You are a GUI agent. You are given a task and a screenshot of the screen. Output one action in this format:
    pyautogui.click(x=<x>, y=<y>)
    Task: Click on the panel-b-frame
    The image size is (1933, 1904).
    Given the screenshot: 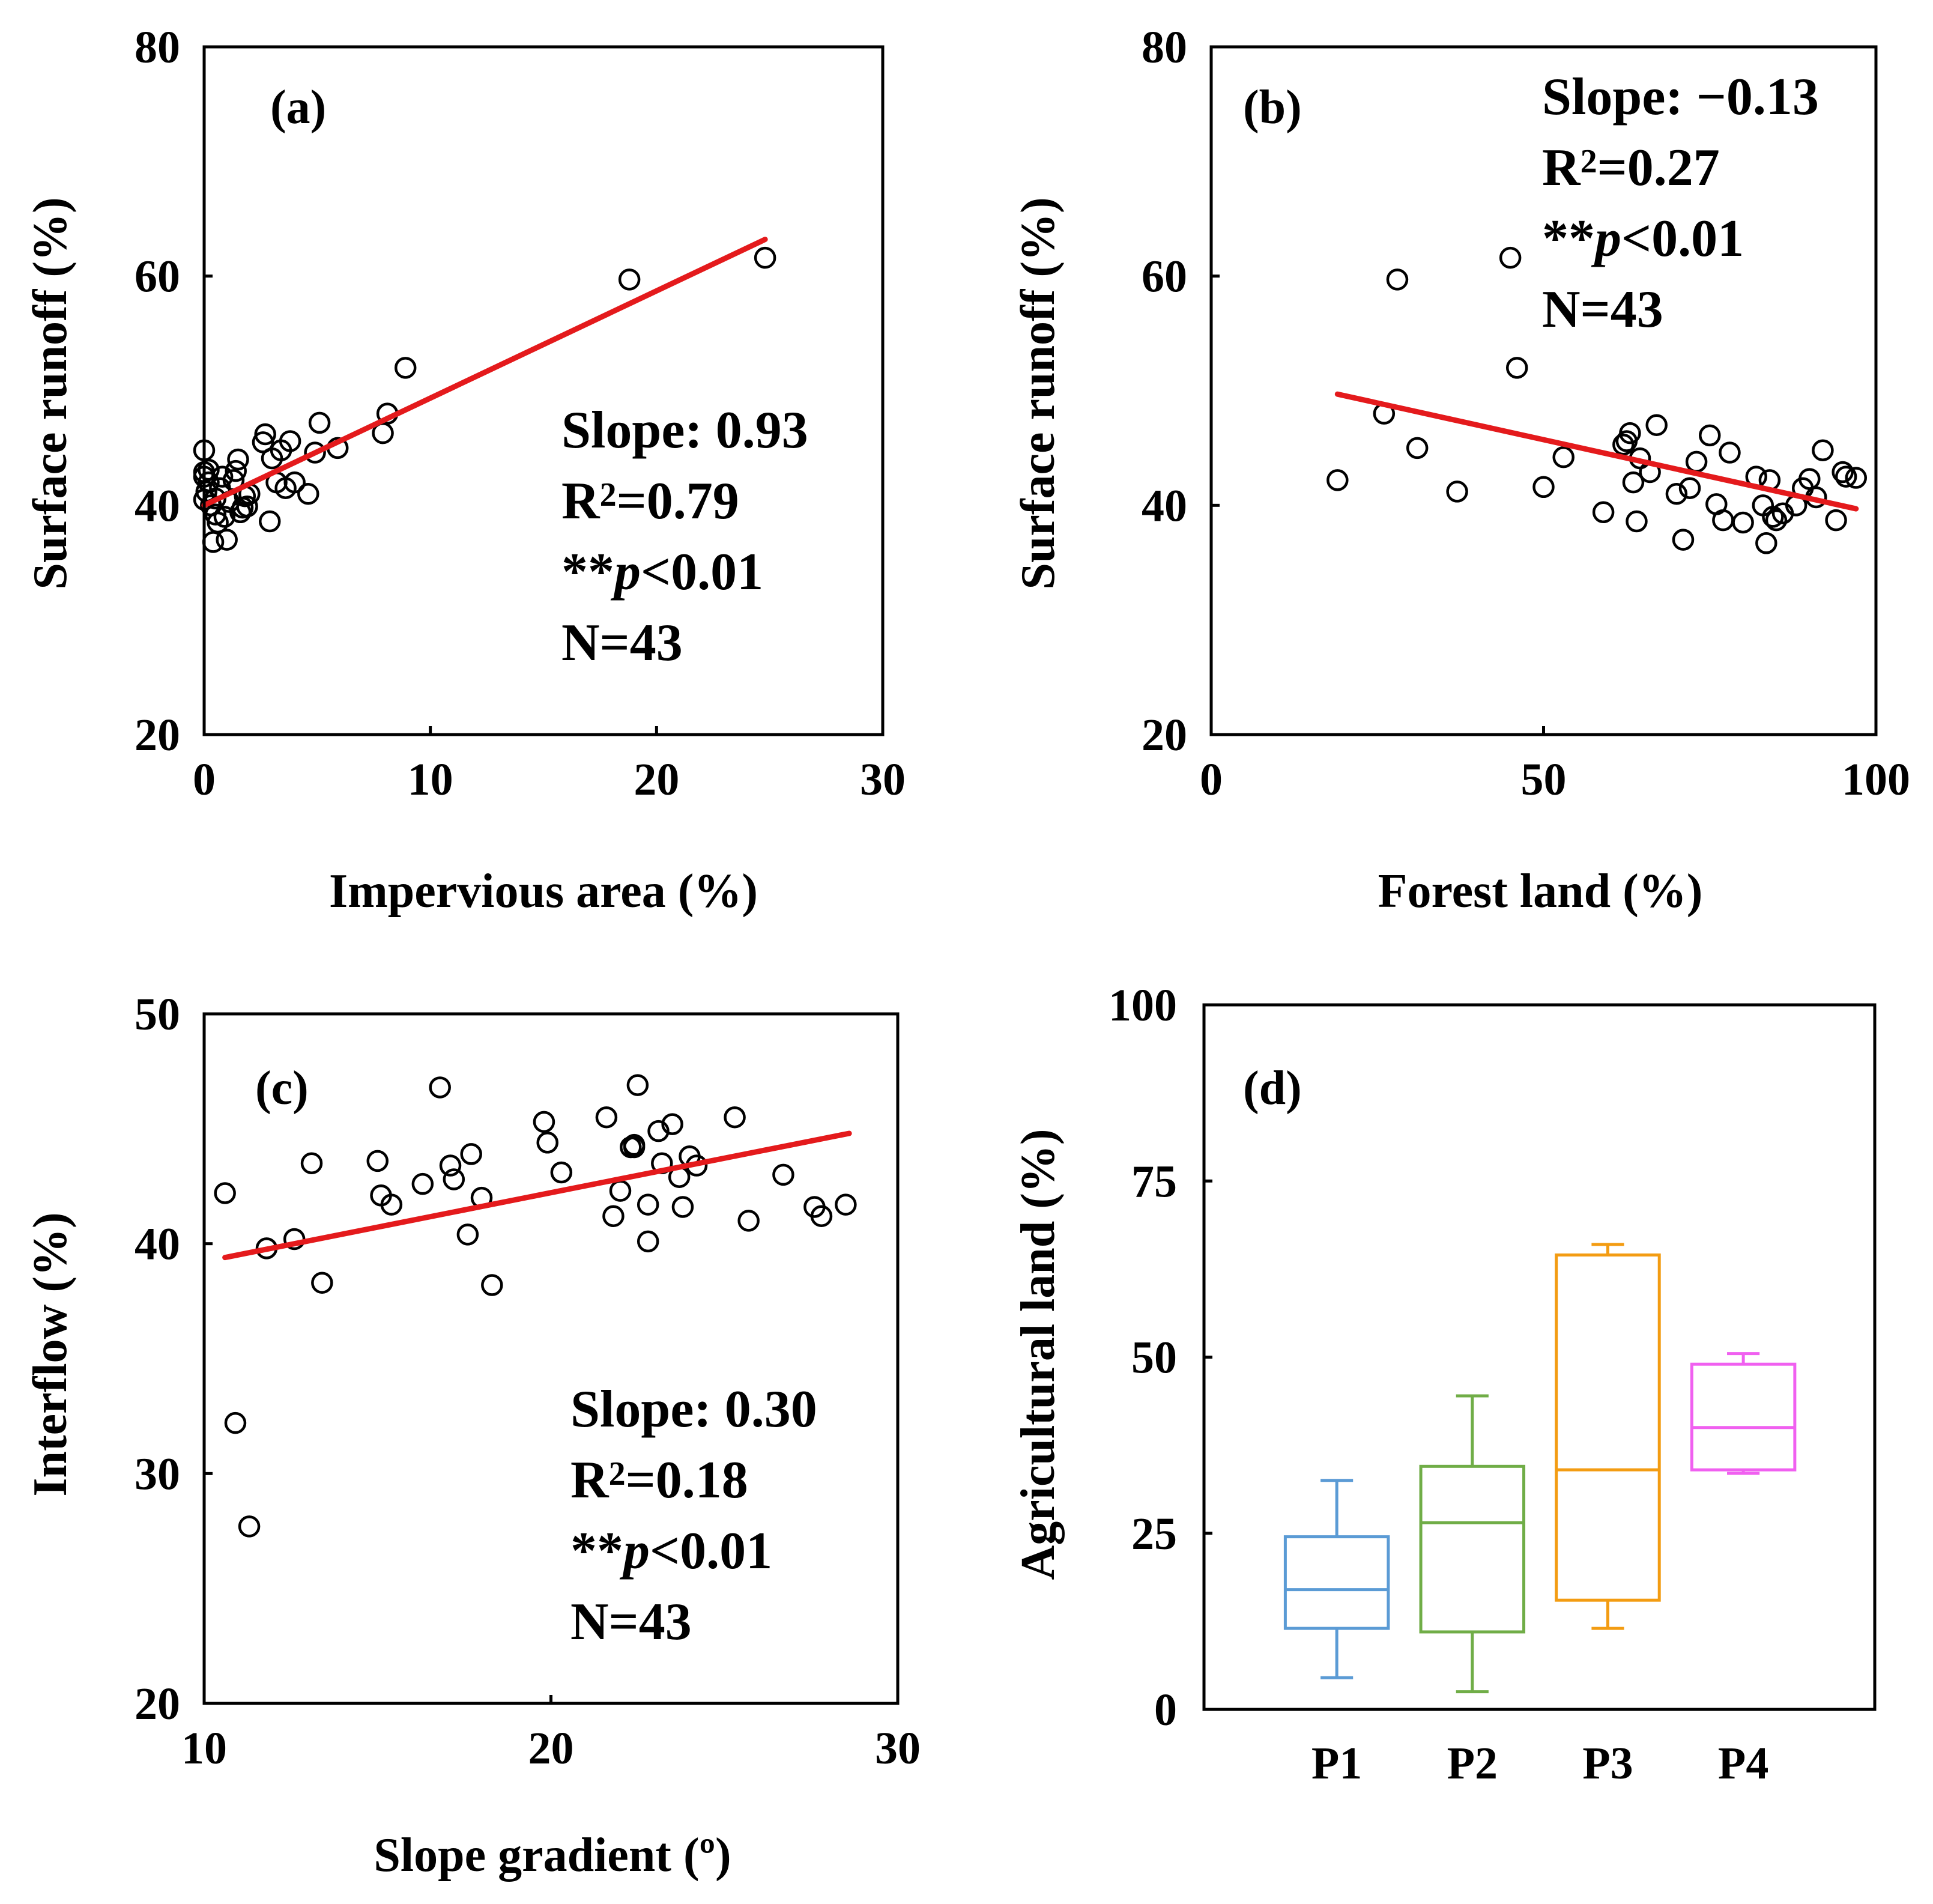 What is the action you would take?
    pyautogui.click(x=1543, y=390)
    